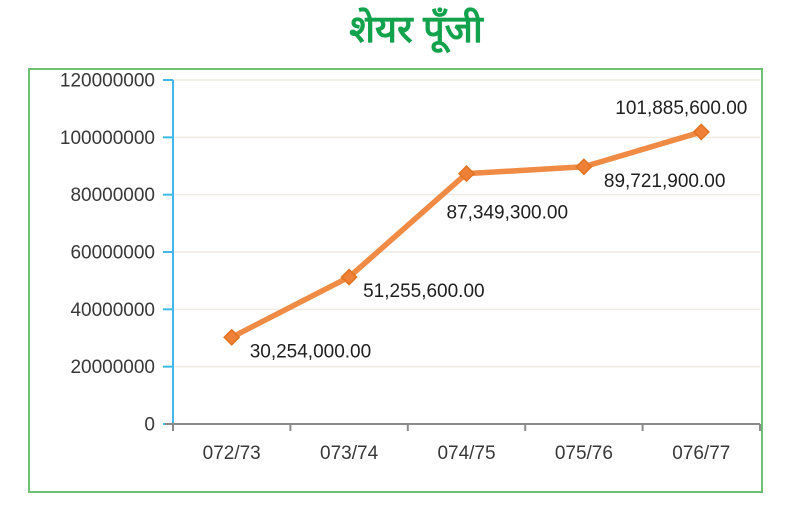 This screenshot has height=518, width=800. Describe the element at coordinates (424, 291) in the screenshot. I see `data-point-label: 51,255,600.00` at that location.